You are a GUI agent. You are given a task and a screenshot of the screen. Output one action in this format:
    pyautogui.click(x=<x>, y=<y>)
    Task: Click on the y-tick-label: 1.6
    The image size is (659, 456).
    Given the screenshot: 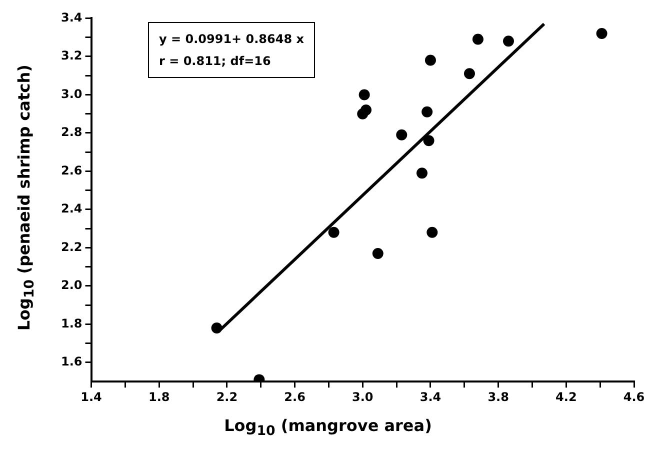 What is the action you would take?
    pyautogui.click(x=71, y=361)
    